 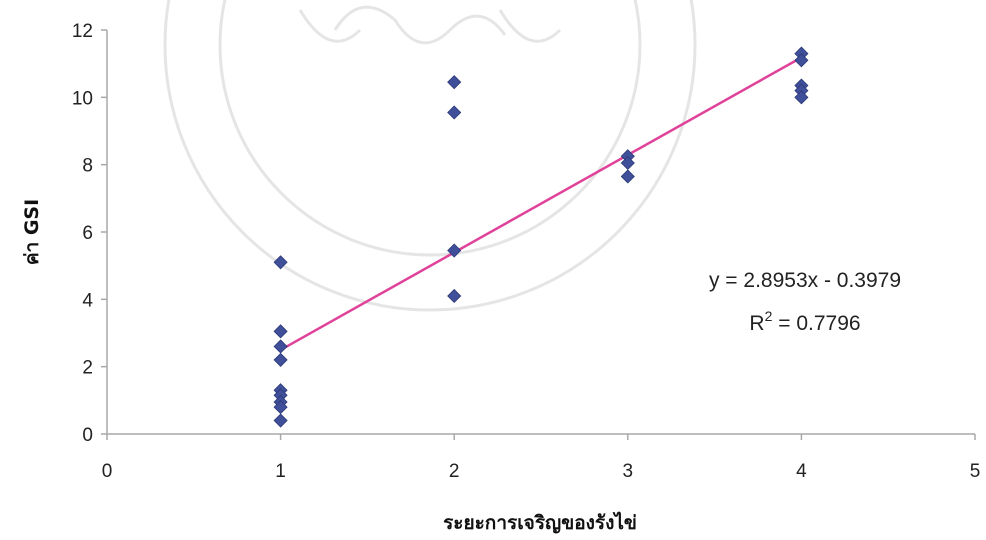 I want to click on x-tick-label: 1, so click(x=280, y=471).